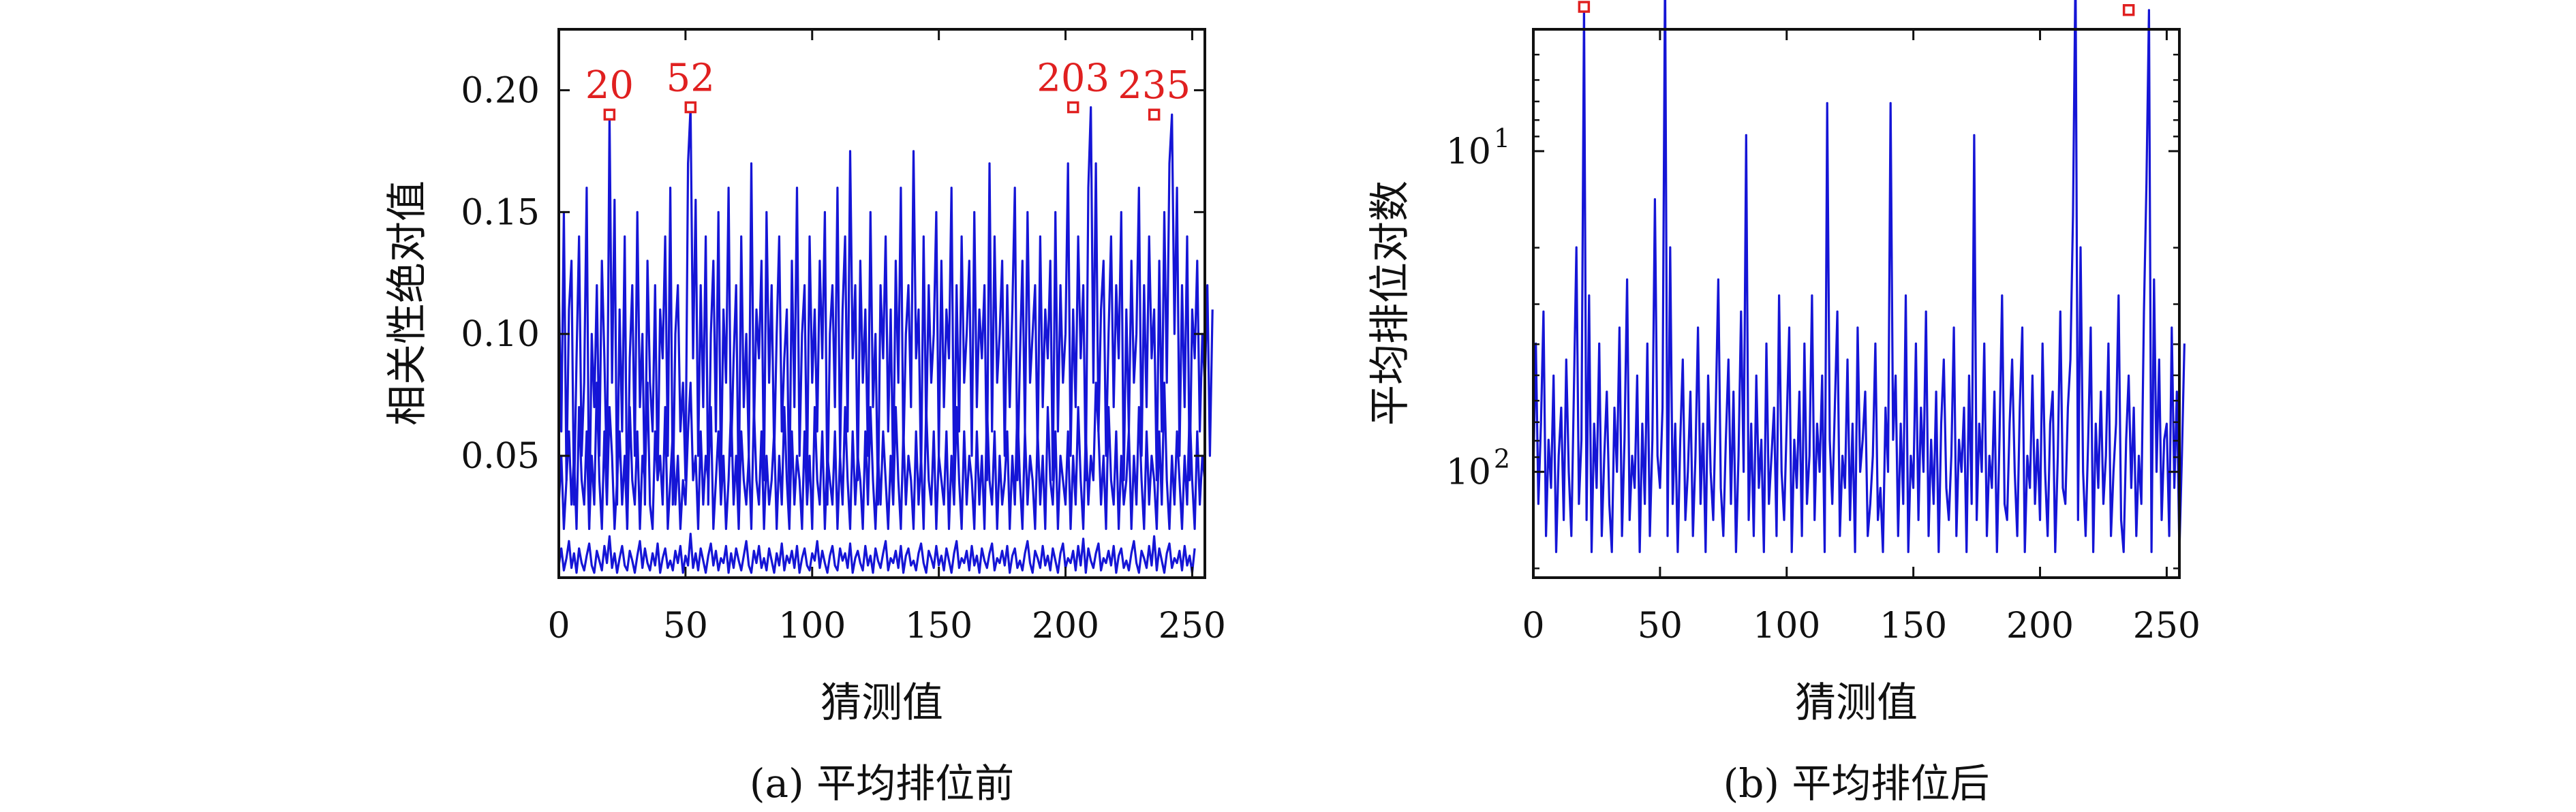 The height and width of the screenshot is (812, 2576). What do you see at coordinates (888, 88) in the screenshot?
I see `peak-markers-a: 20 52 203 235` at bounding box center [888, 88].